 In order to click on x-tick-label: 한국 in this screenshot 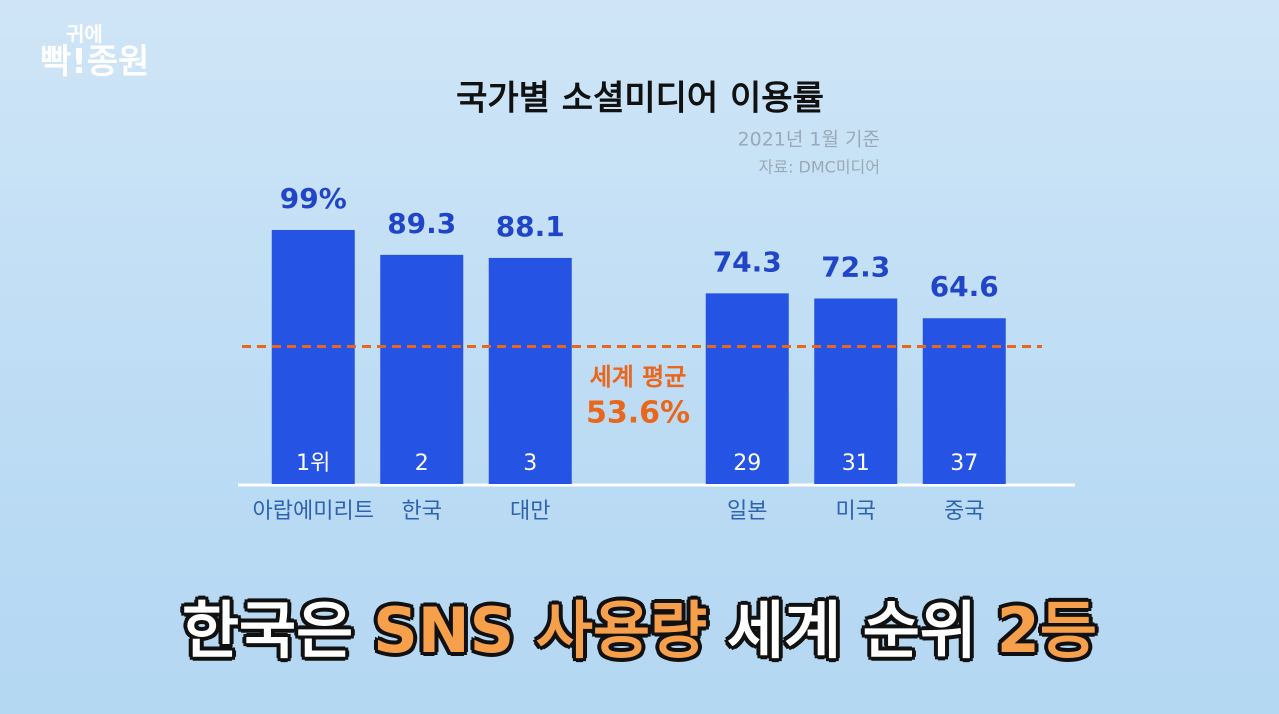, I will do `click(422, 511)`.